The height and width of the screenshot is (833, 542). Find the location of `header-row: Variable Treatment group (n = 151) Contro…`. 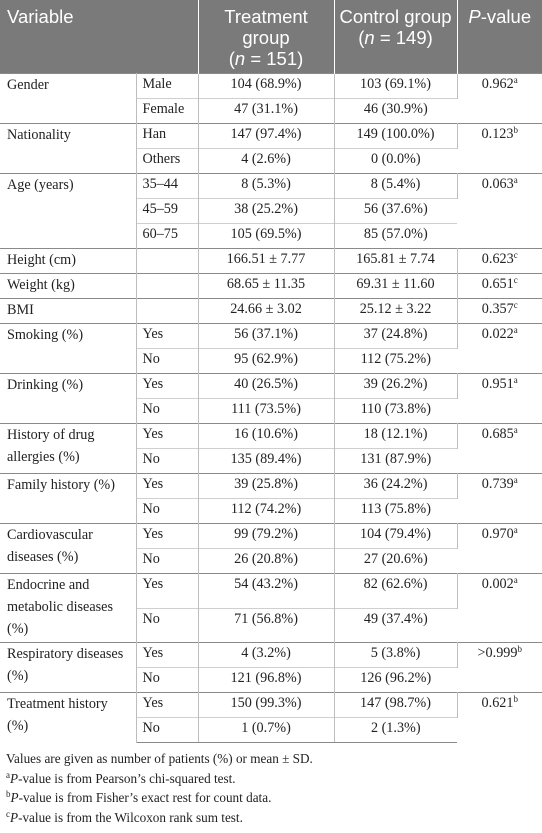

header-row: Variable Treatment group (n = 151) Contro… is located at coordinates (271, 37).